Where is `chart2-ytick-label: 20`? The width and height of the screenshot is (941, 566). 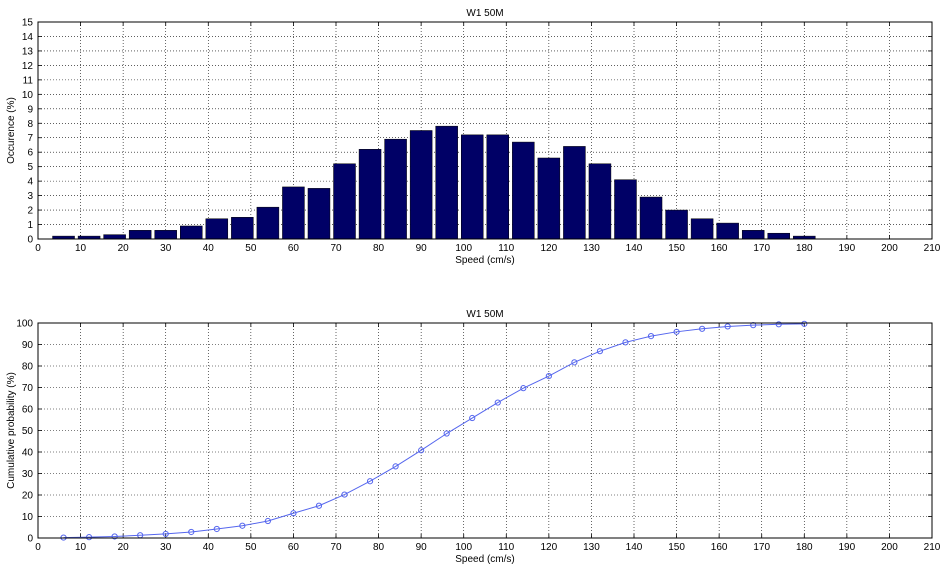 chart2-ytick-label: 20 is located at coordinates (28, 496).